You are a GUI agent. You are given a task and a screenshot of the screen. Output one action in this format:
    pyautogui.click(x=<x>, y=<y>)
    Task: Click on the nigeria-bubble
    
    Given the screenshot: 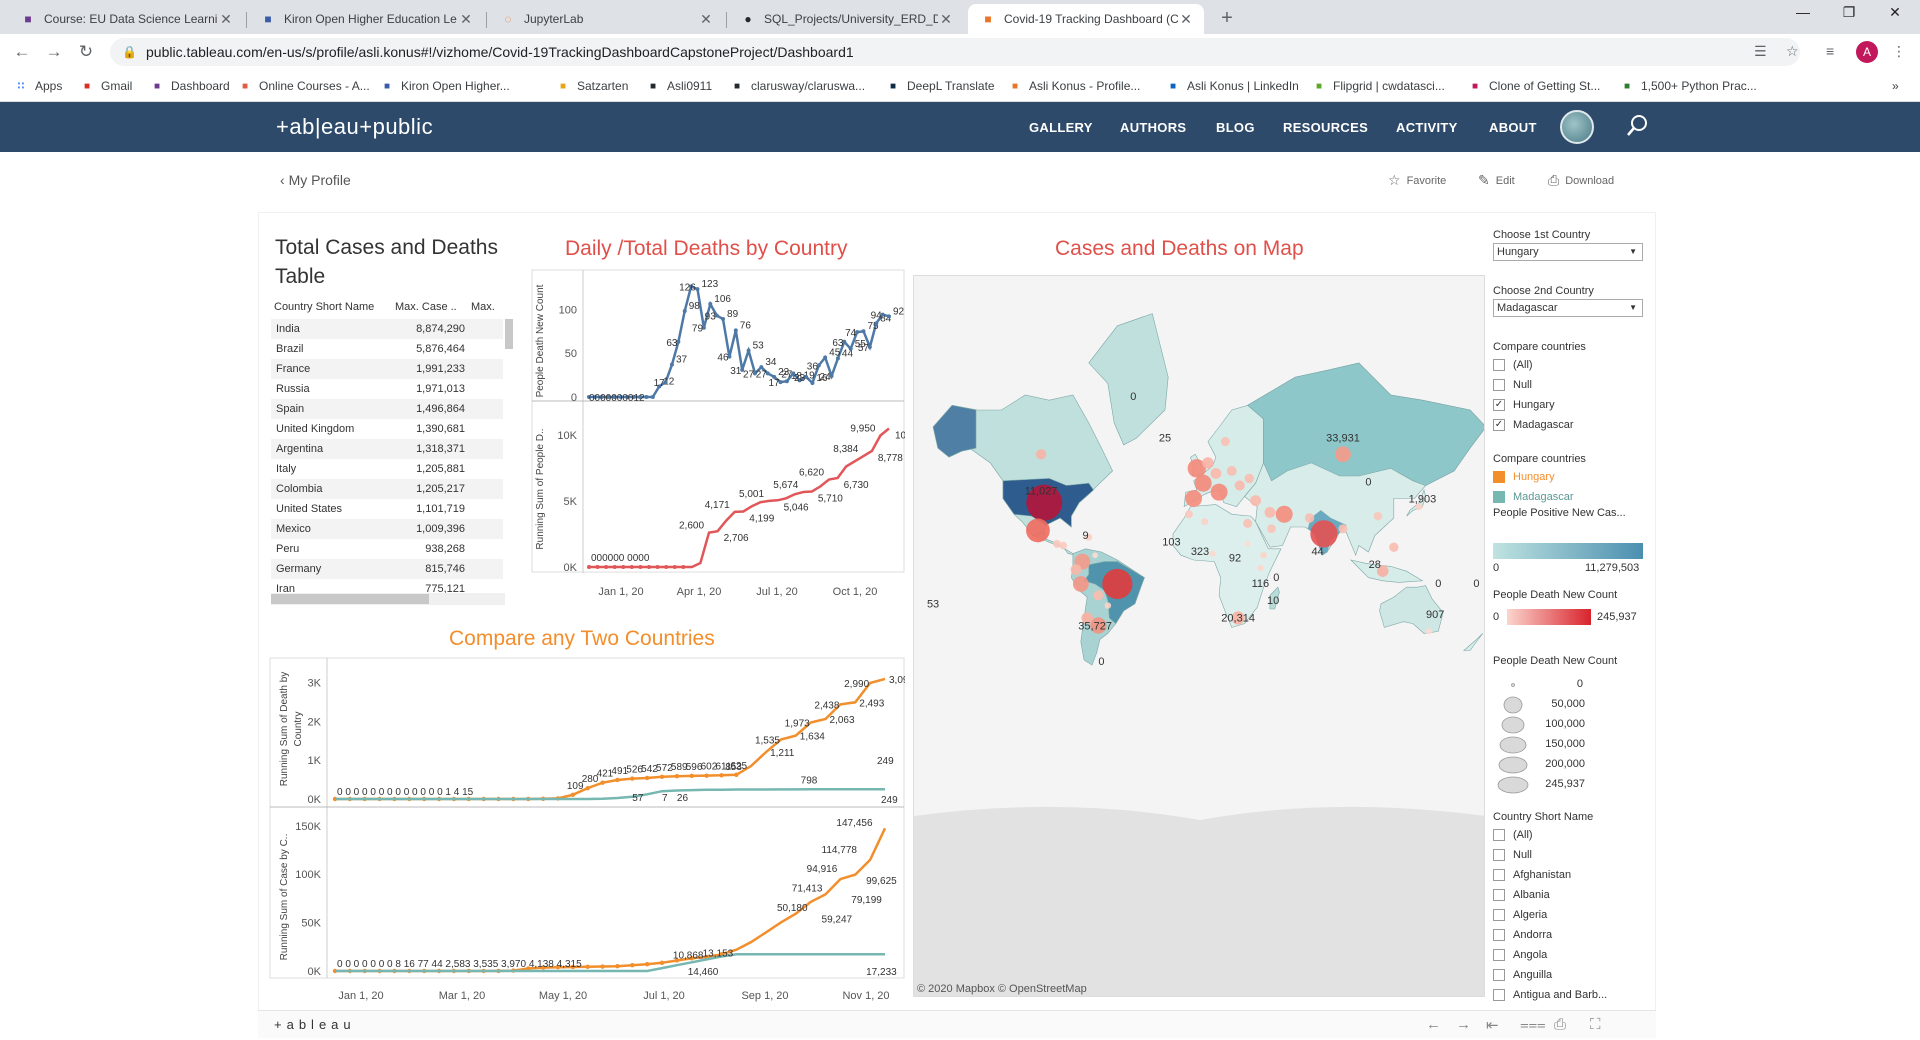 What is the action you would take?
    pyautogui.click(x=1212, y=553)
    